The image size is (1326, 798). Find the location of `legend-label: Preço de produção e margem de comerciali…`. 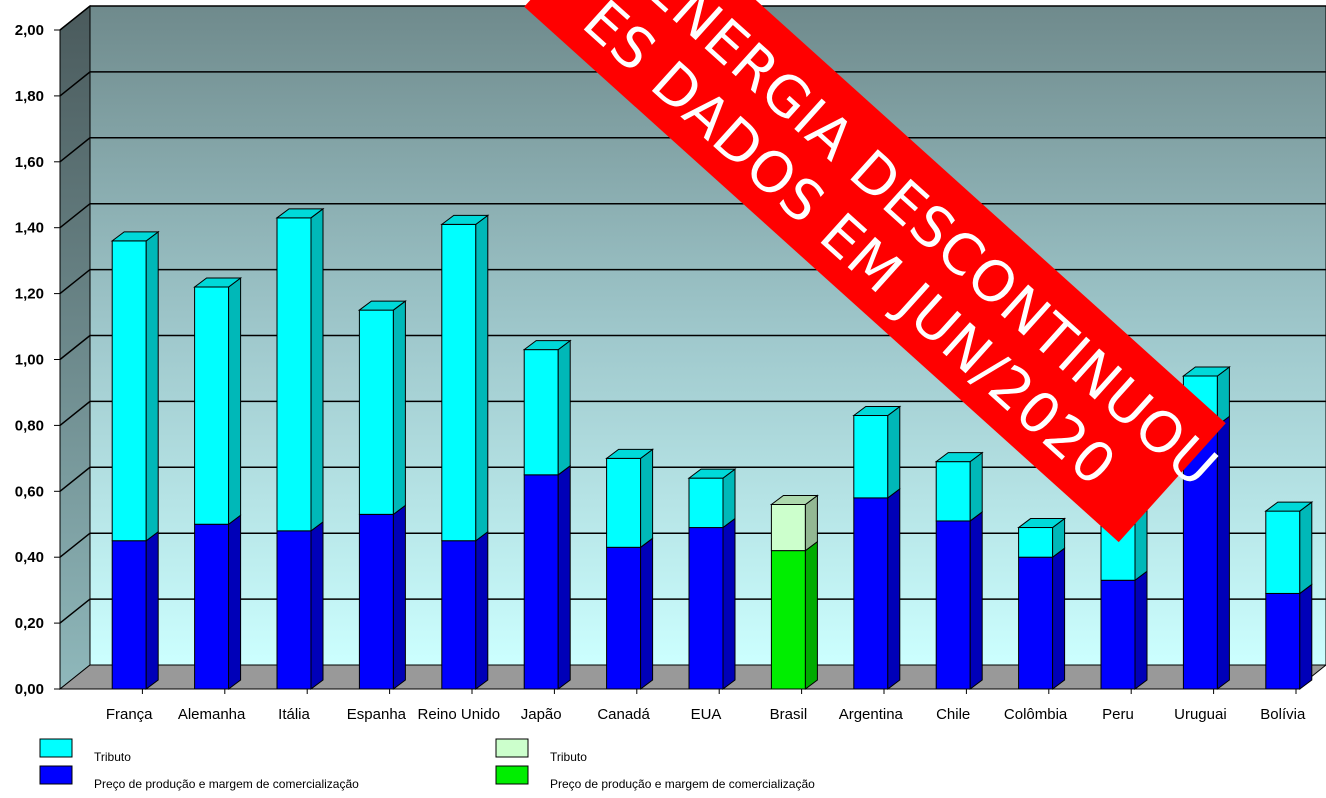

legend-label: Preço de produção e margem de comerciali… is located at coordinates (682, 784).